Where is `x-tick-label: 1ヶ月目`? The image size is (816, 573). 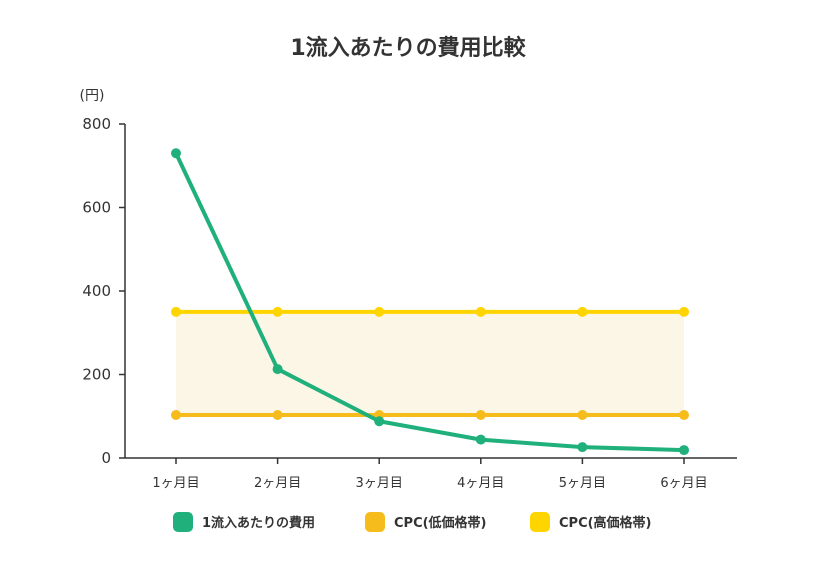
x-tick-label: 1ヶ月目 is located at coordinates (175, 483).